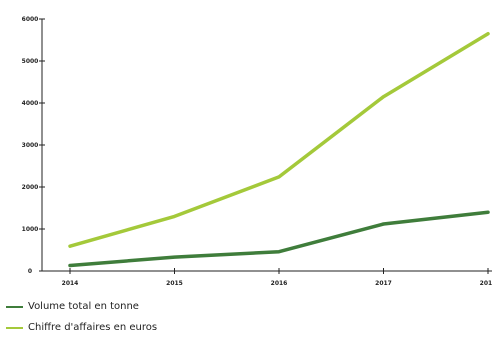 The image size is (492, 338). I want to click on legend-swatch-volume, so click(14, 307).